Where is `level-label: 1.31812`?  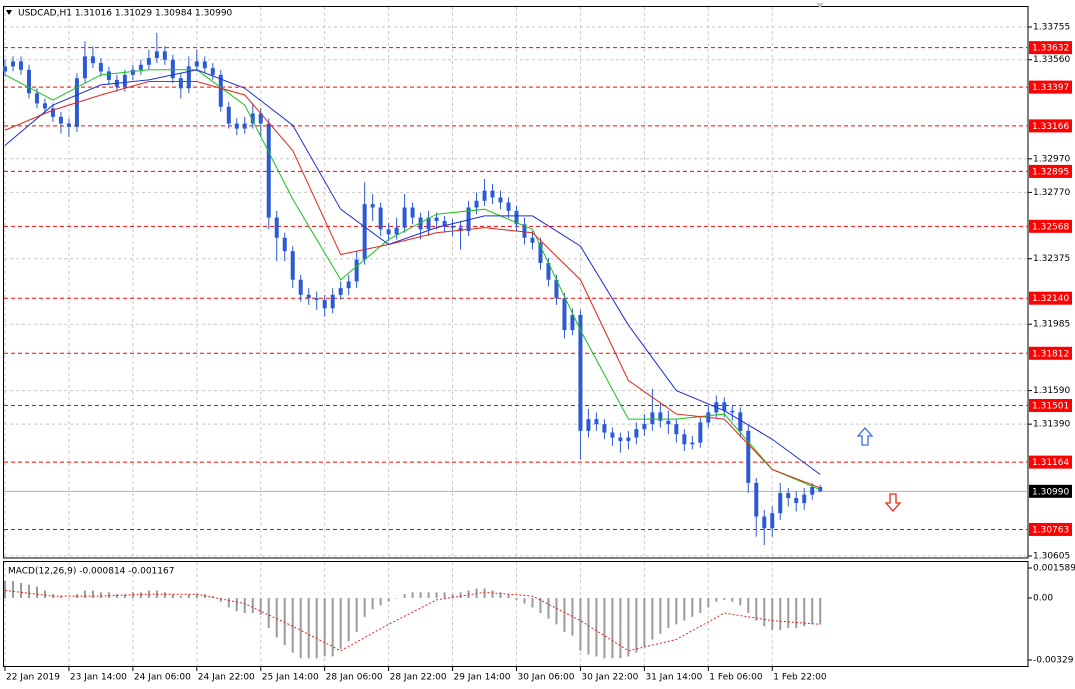 level-label: 1.31812 is located at coordinates (1050, 354).